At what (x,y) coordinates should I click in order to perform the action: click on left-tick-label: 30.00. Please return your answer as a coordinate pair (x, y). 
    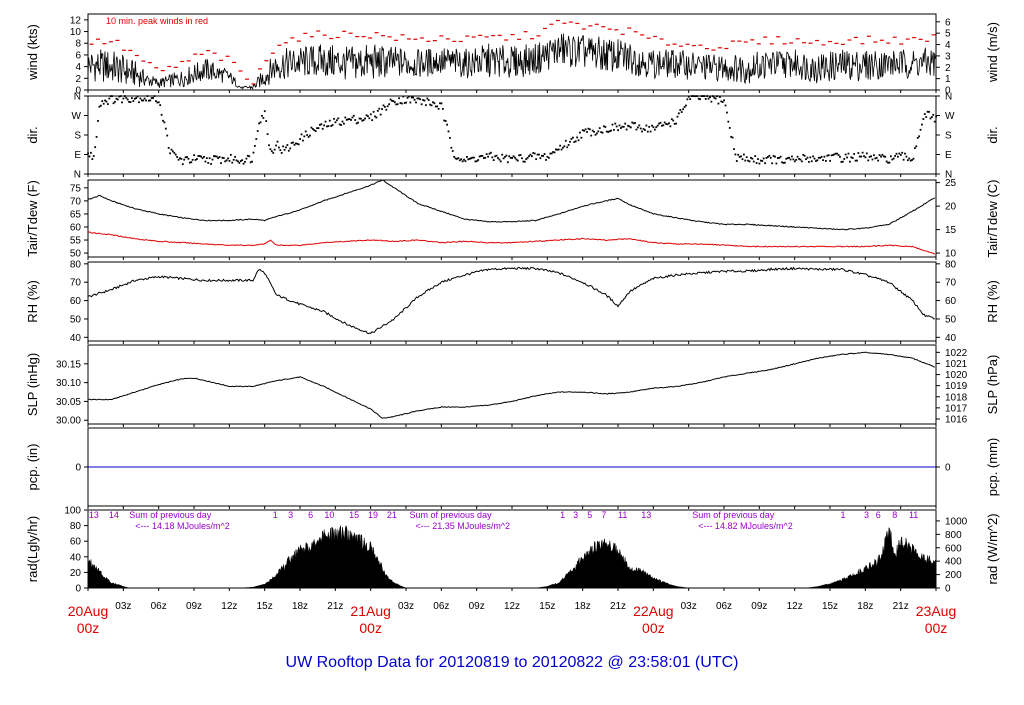
    Looking at the image, I should click on (68, 421).